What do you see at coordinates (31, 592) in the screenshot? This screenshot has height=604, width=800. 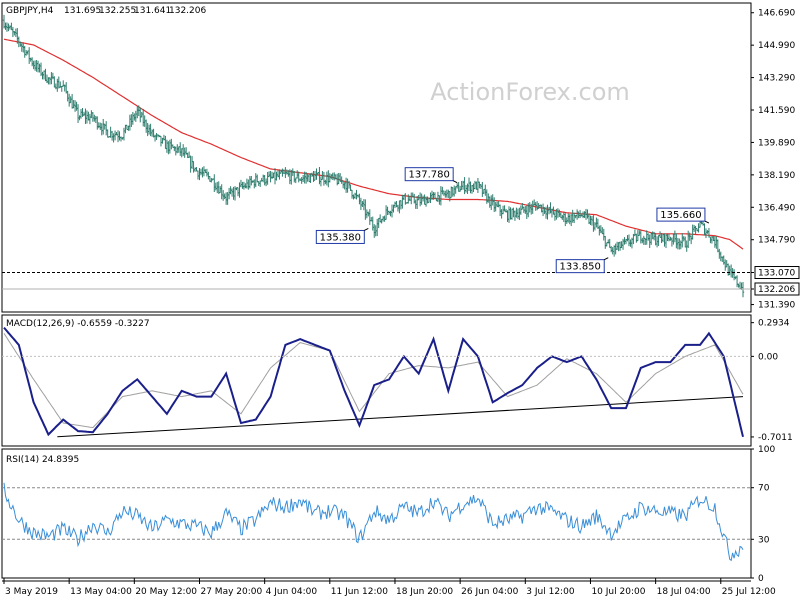 I see `time-tick-label: 3 May 2019` at bounding box center [31, 592].